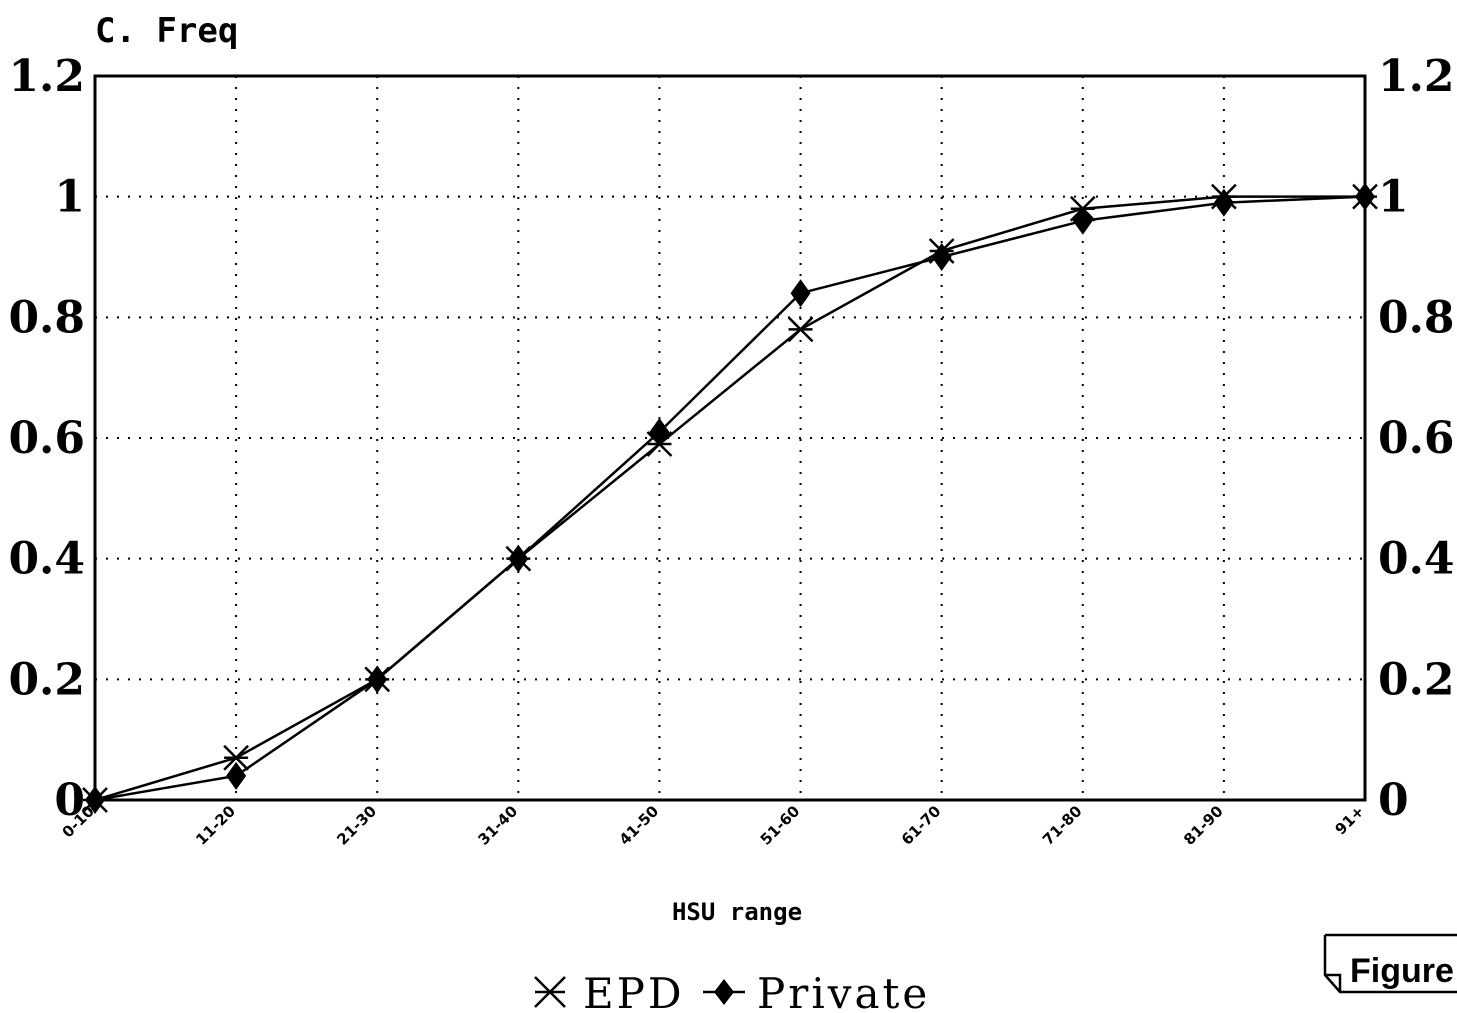 Image resolution: width=1457 pixels, height=1013 pixels. I want to click on legend-marker-private, so click(724, 992).